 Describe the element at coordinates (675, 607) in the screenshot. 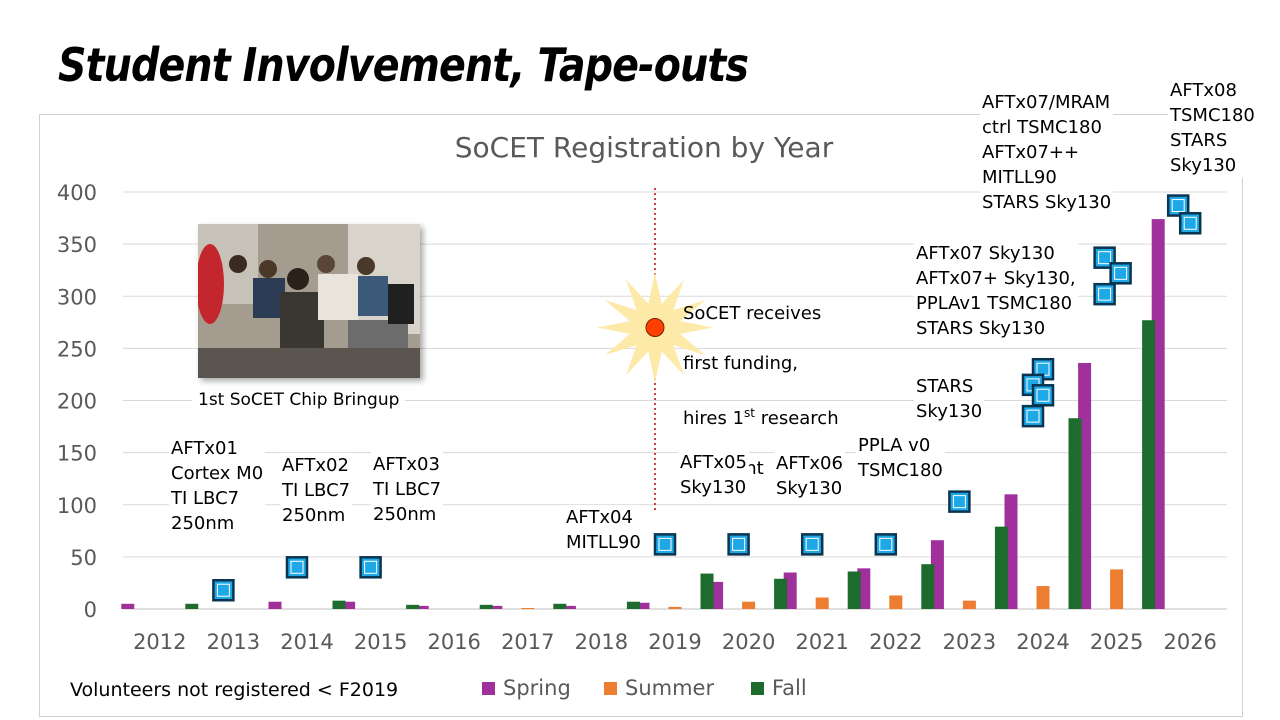

I see `bar-summer-2019` at that location.